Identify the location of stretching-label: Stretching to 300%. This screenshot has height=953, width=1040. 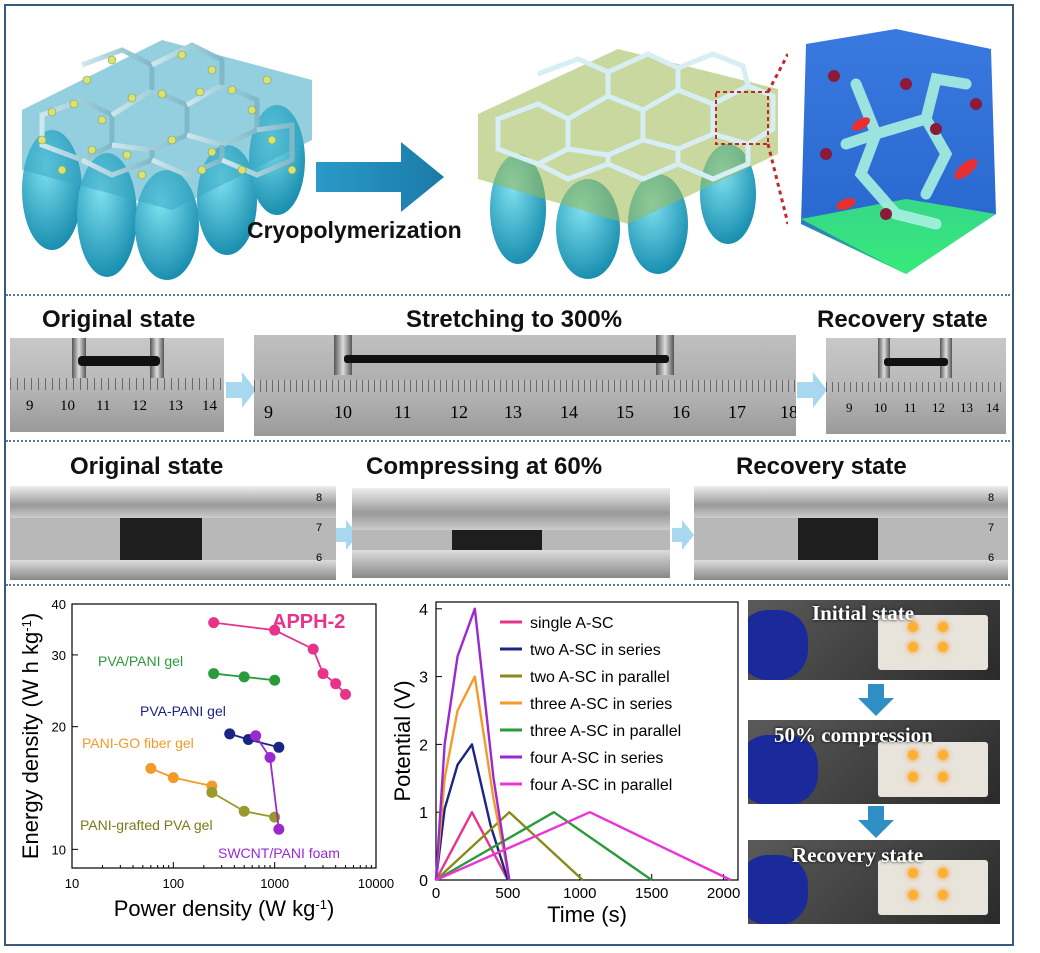
(514, 319).